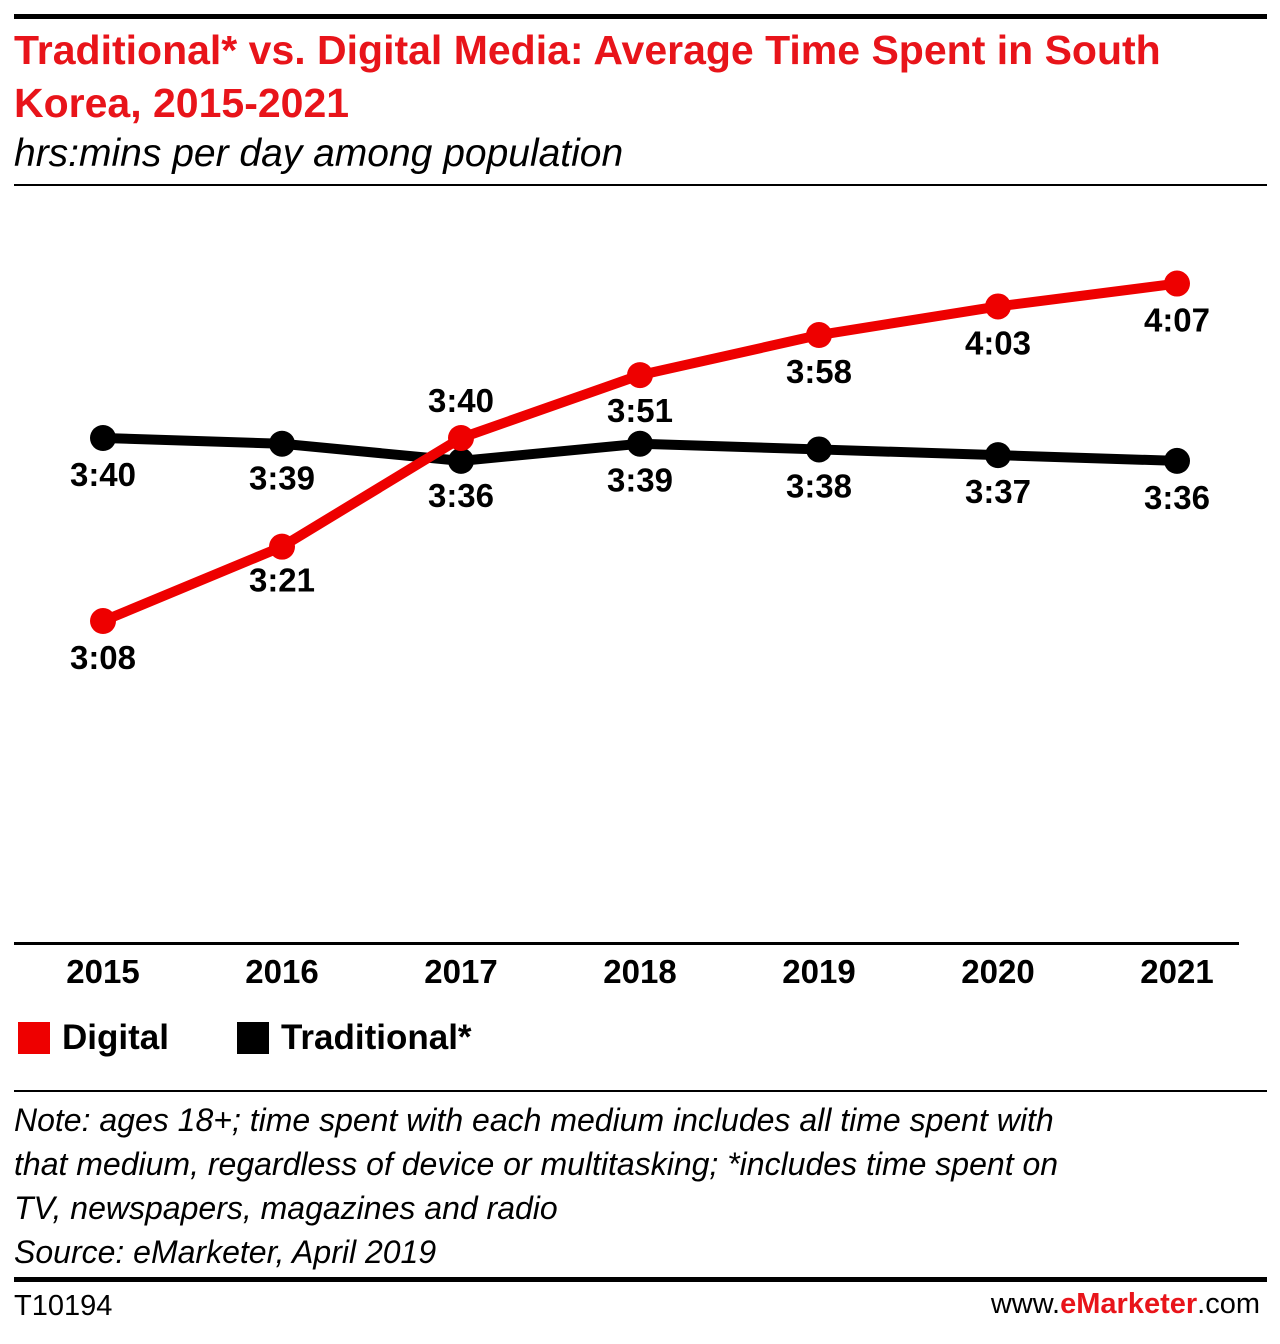 This screenshot has width=1280, height=1344. What do you see at coordinates (103, 657) in the screenshot?
I see `data-label-digital: 3:08` at bounding box center [103, 657].